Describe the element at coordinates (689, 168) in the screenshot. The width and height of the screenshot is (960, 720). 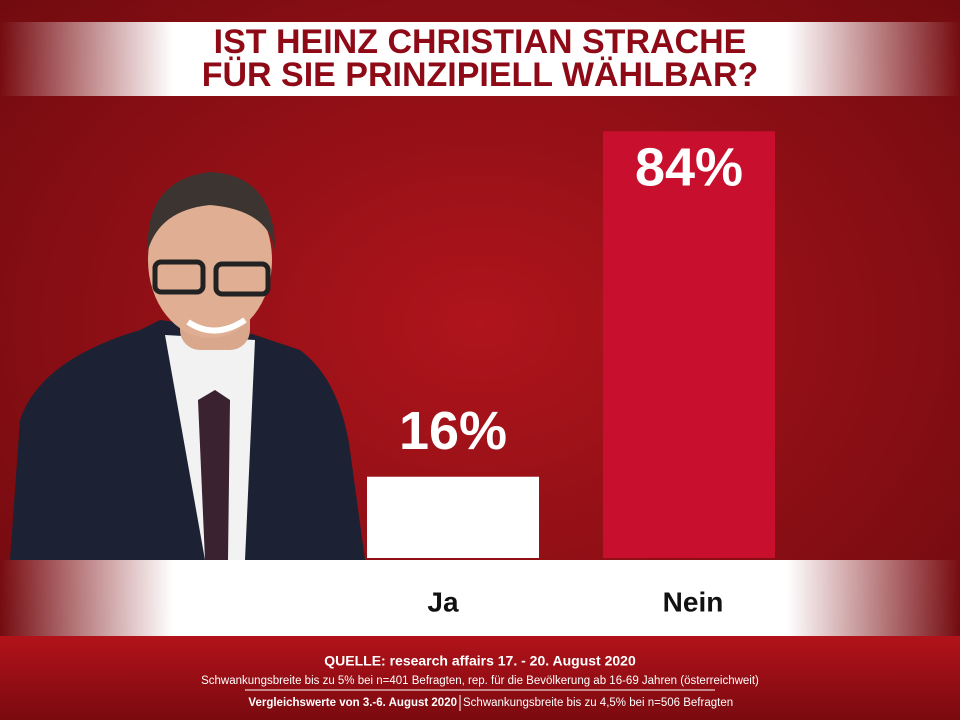
I see `value-label: 84%` at that location.